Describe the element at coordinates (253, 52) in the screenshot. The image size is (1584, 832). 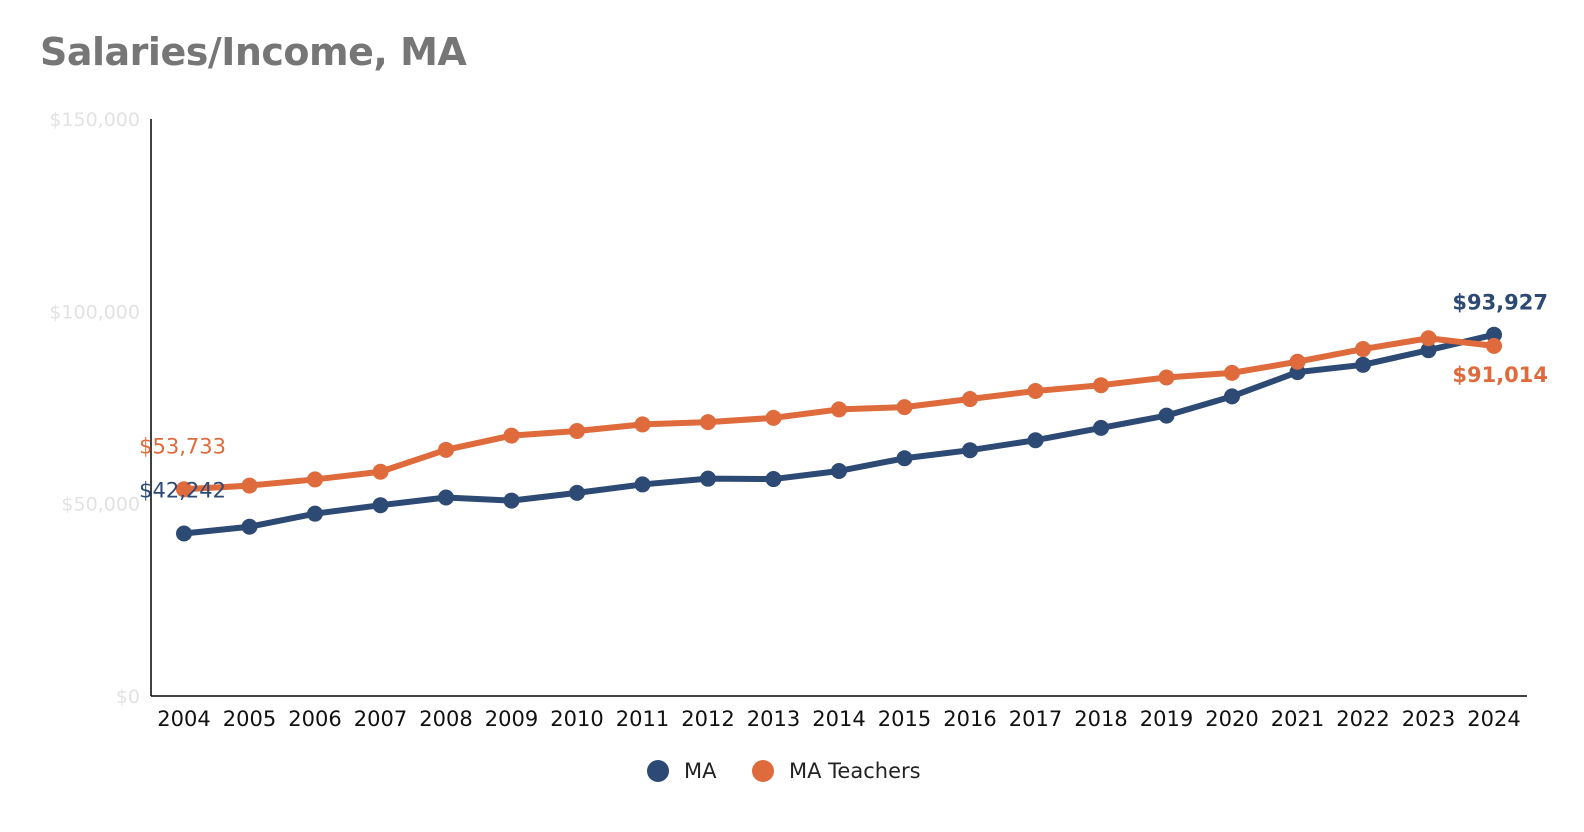
I see `chart-title: Salaries/Income, MA` at that location.